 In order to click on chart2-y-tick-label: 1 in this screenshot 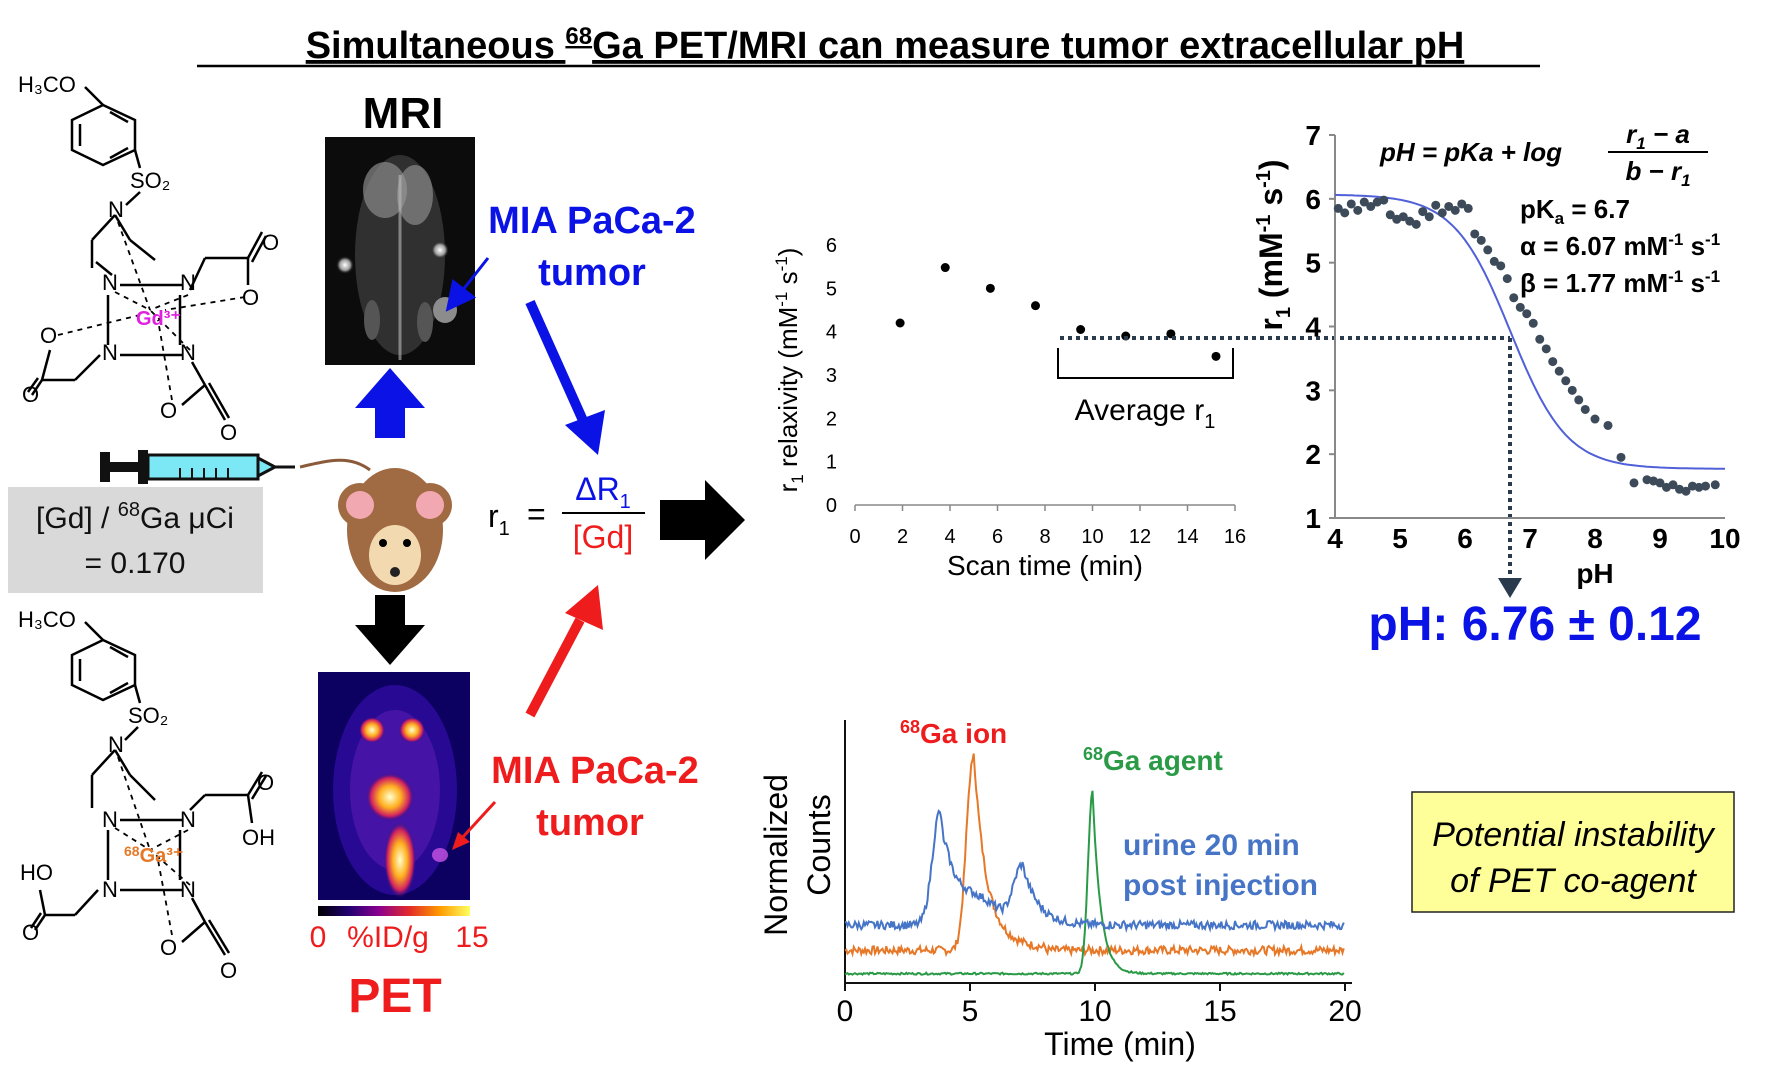, I will do `click(1313, 518)`.